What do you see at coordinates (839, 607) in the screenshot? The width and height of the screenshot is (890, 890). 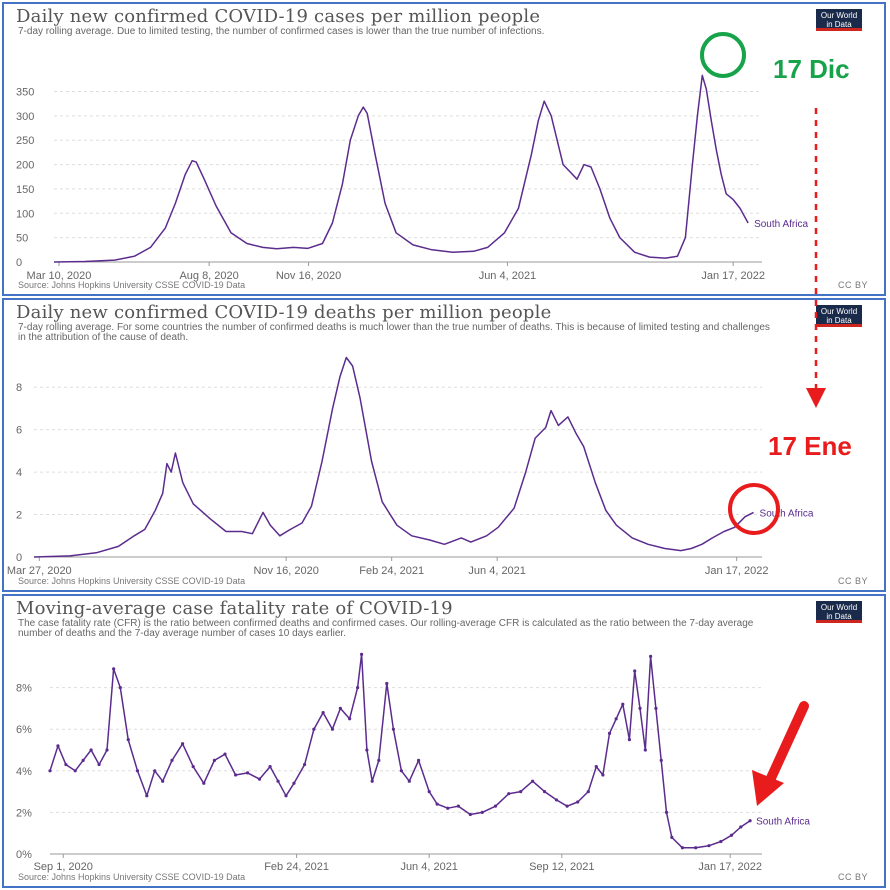 I see `owid-logo-line1: Our World` at bounding box center [839, 607].